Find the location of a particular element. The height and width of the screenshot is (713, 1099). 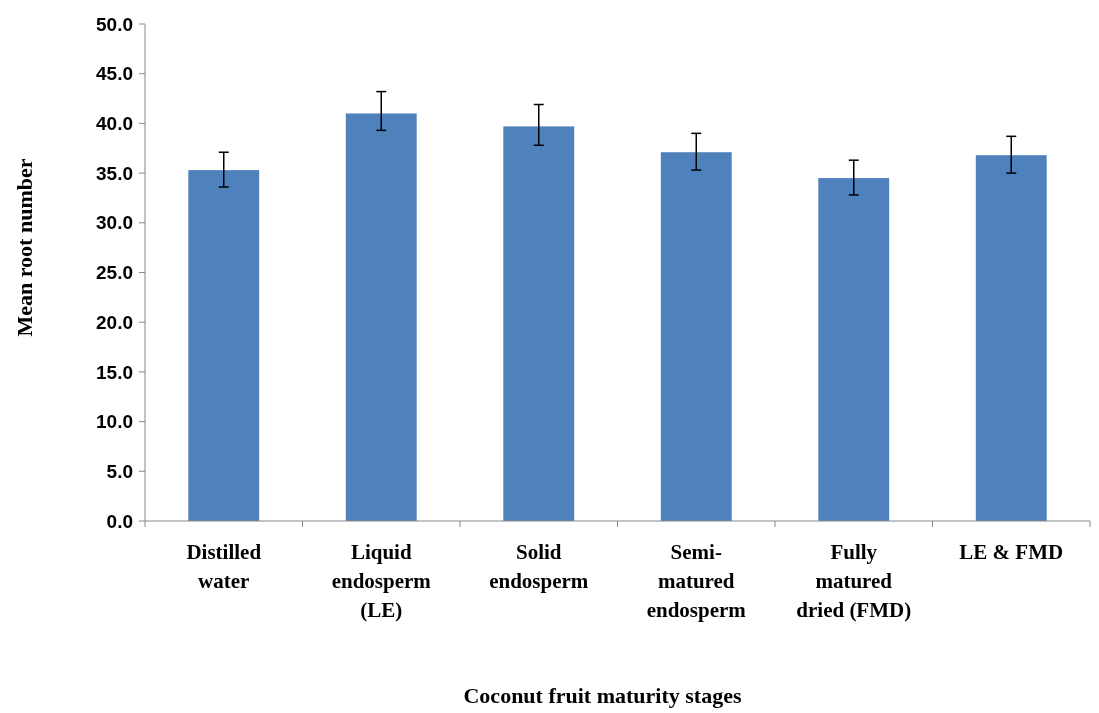

y-tick-label: 0.0 is located at coordinates (119, 521).